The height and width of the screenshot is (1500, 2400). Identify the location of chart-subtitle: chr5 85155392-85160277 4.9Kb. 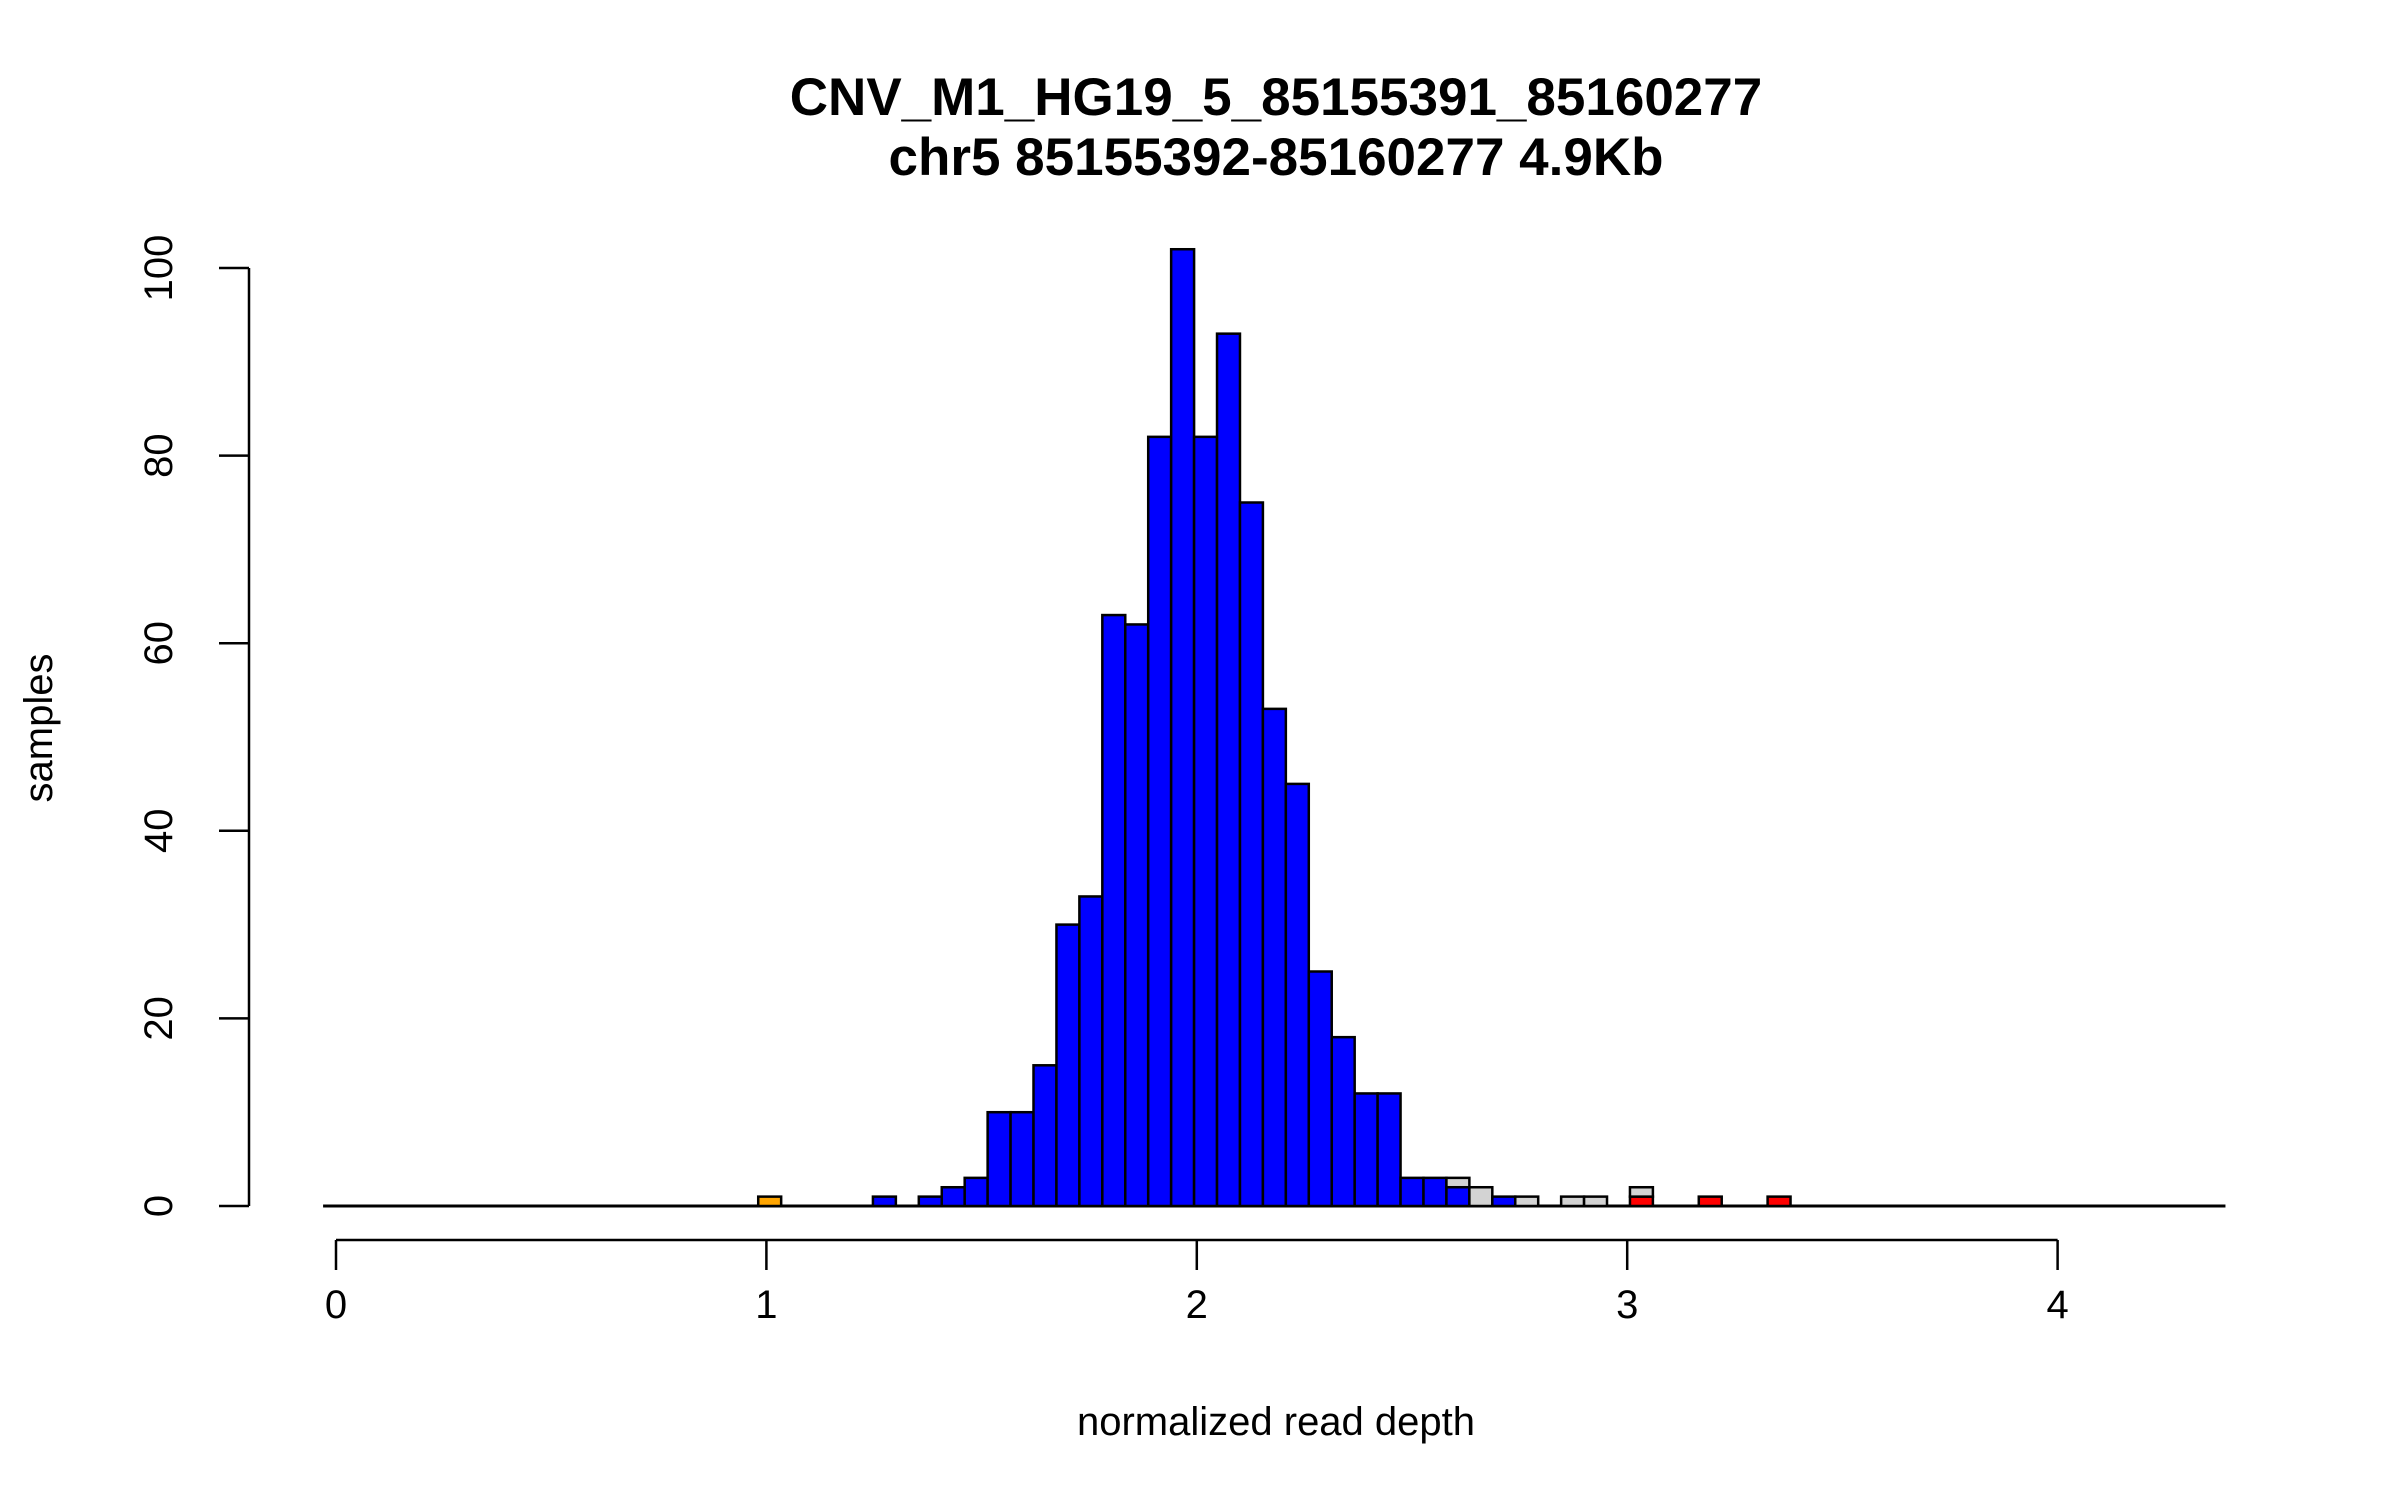
(1276, 157).